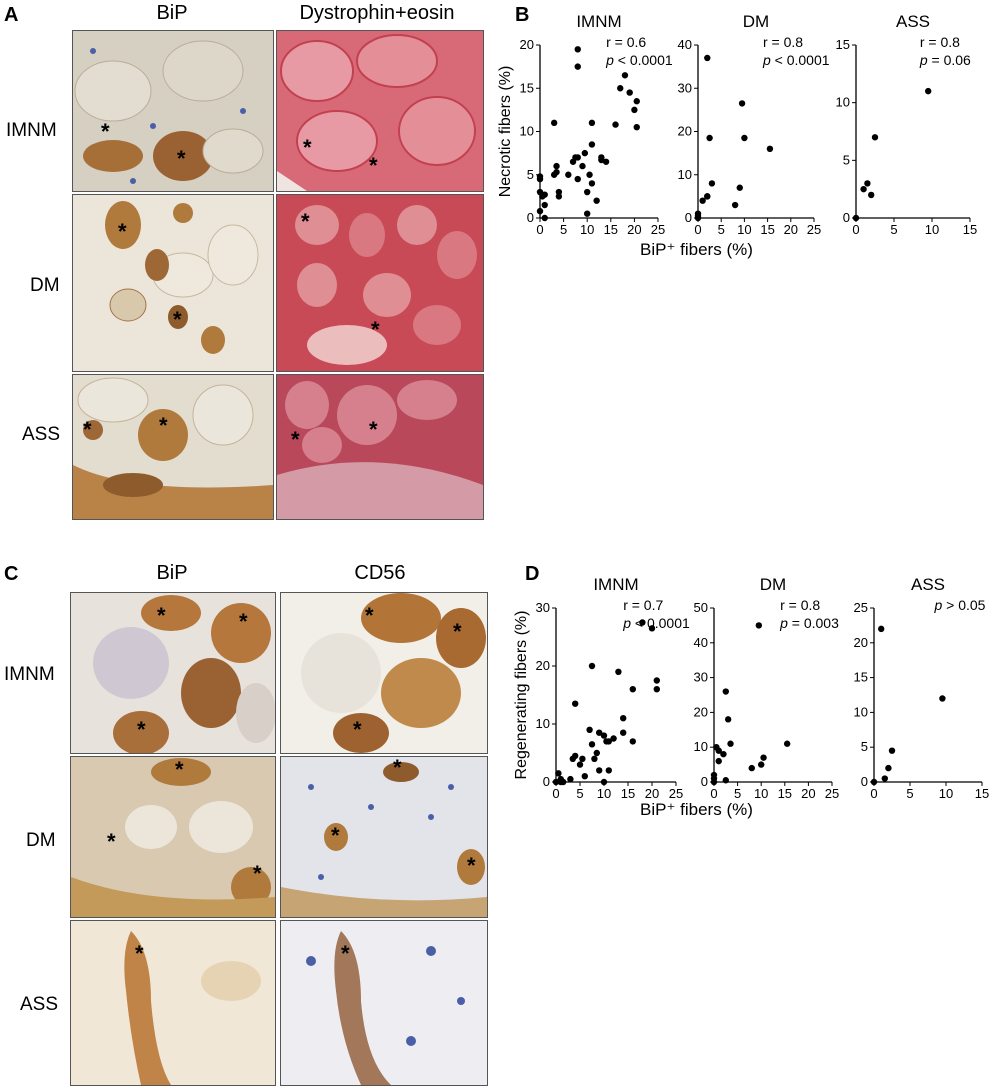 The height and width of the screenshot is (1088, 996). What do you see at coordinates (685, 44) in the screenshot?
I see `y-tick-label: 40` at bounding box center [685, 44].